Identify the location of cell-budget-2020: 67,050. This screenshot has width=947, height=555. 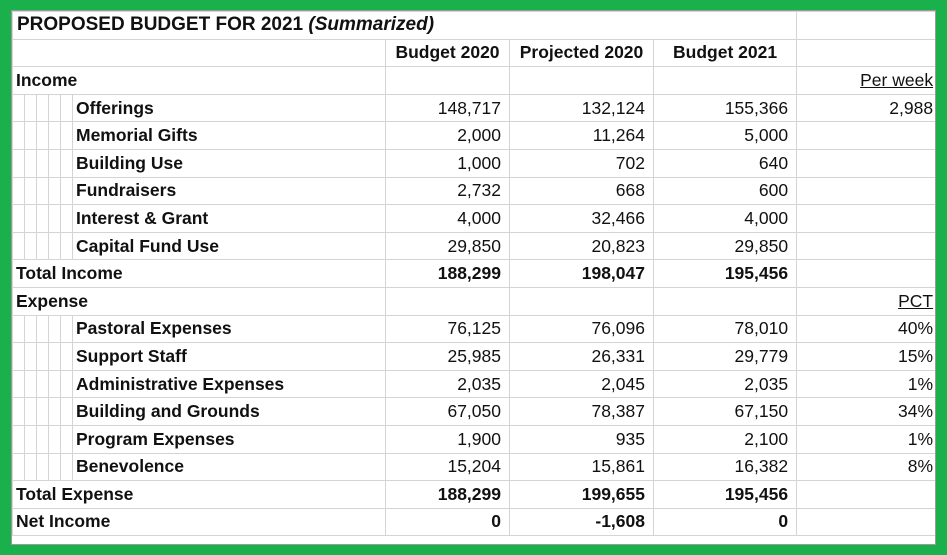
(447, 411).